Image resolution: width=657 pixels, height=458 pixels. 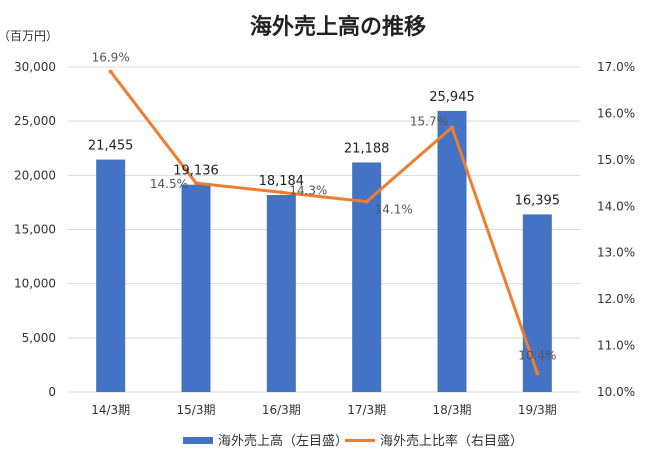 I want to click on y-left-tick-label: 15,000, so click(x=35, y=230).